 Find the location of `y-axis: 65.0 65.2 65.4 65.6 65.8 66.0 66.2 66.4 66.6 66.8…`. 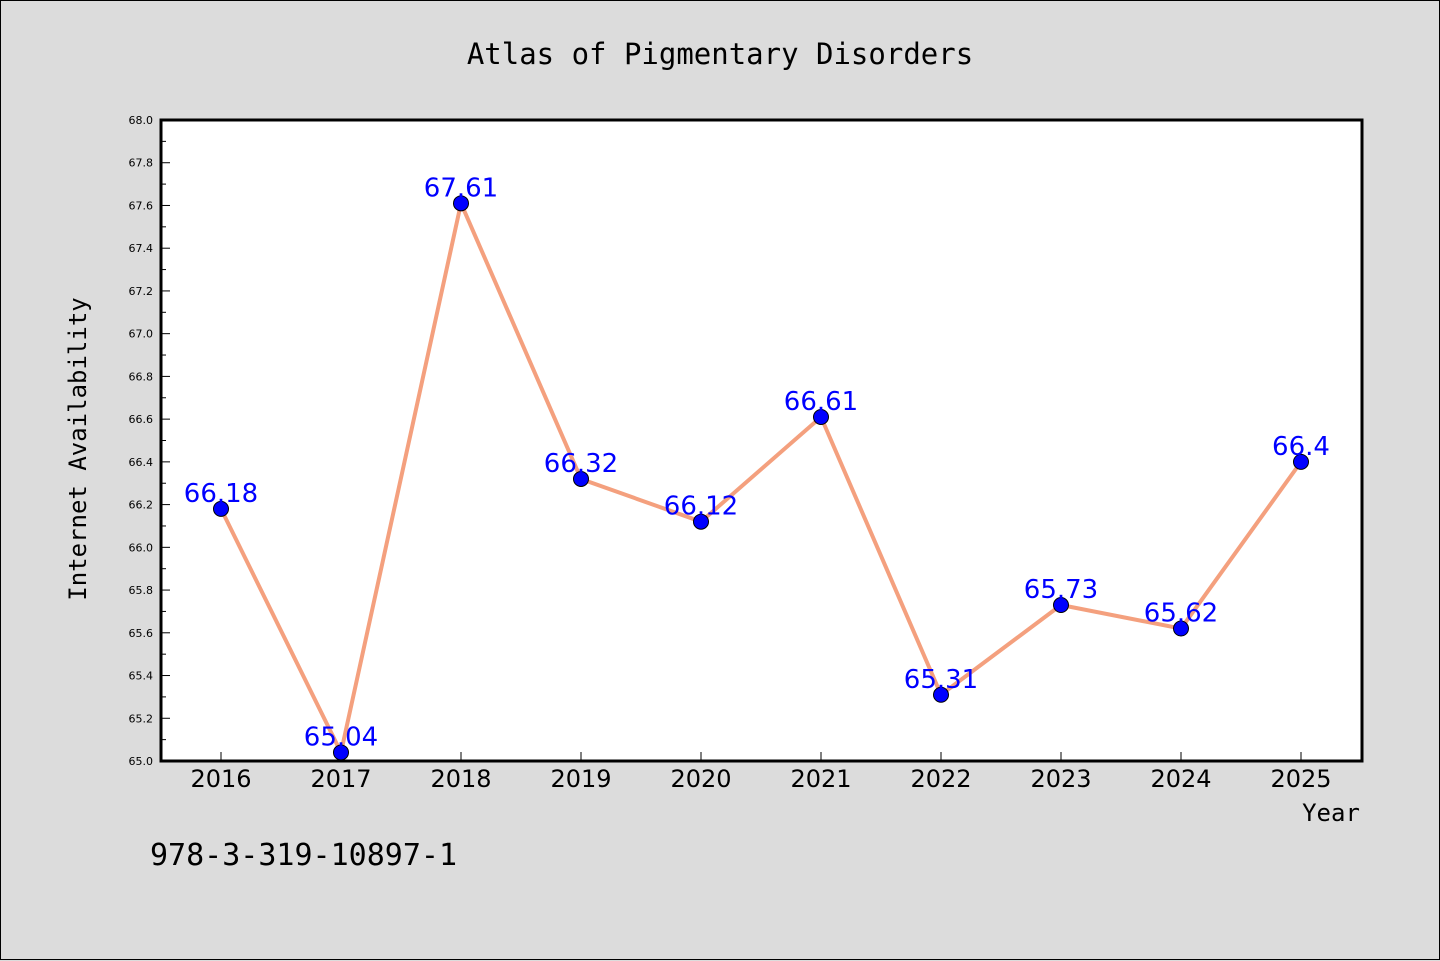

y-axis: 65.0 65.2 65.4 65.6 65.8 66.0 66.2 66.4 66.6 66.8… is located at coordinates (149, 441).